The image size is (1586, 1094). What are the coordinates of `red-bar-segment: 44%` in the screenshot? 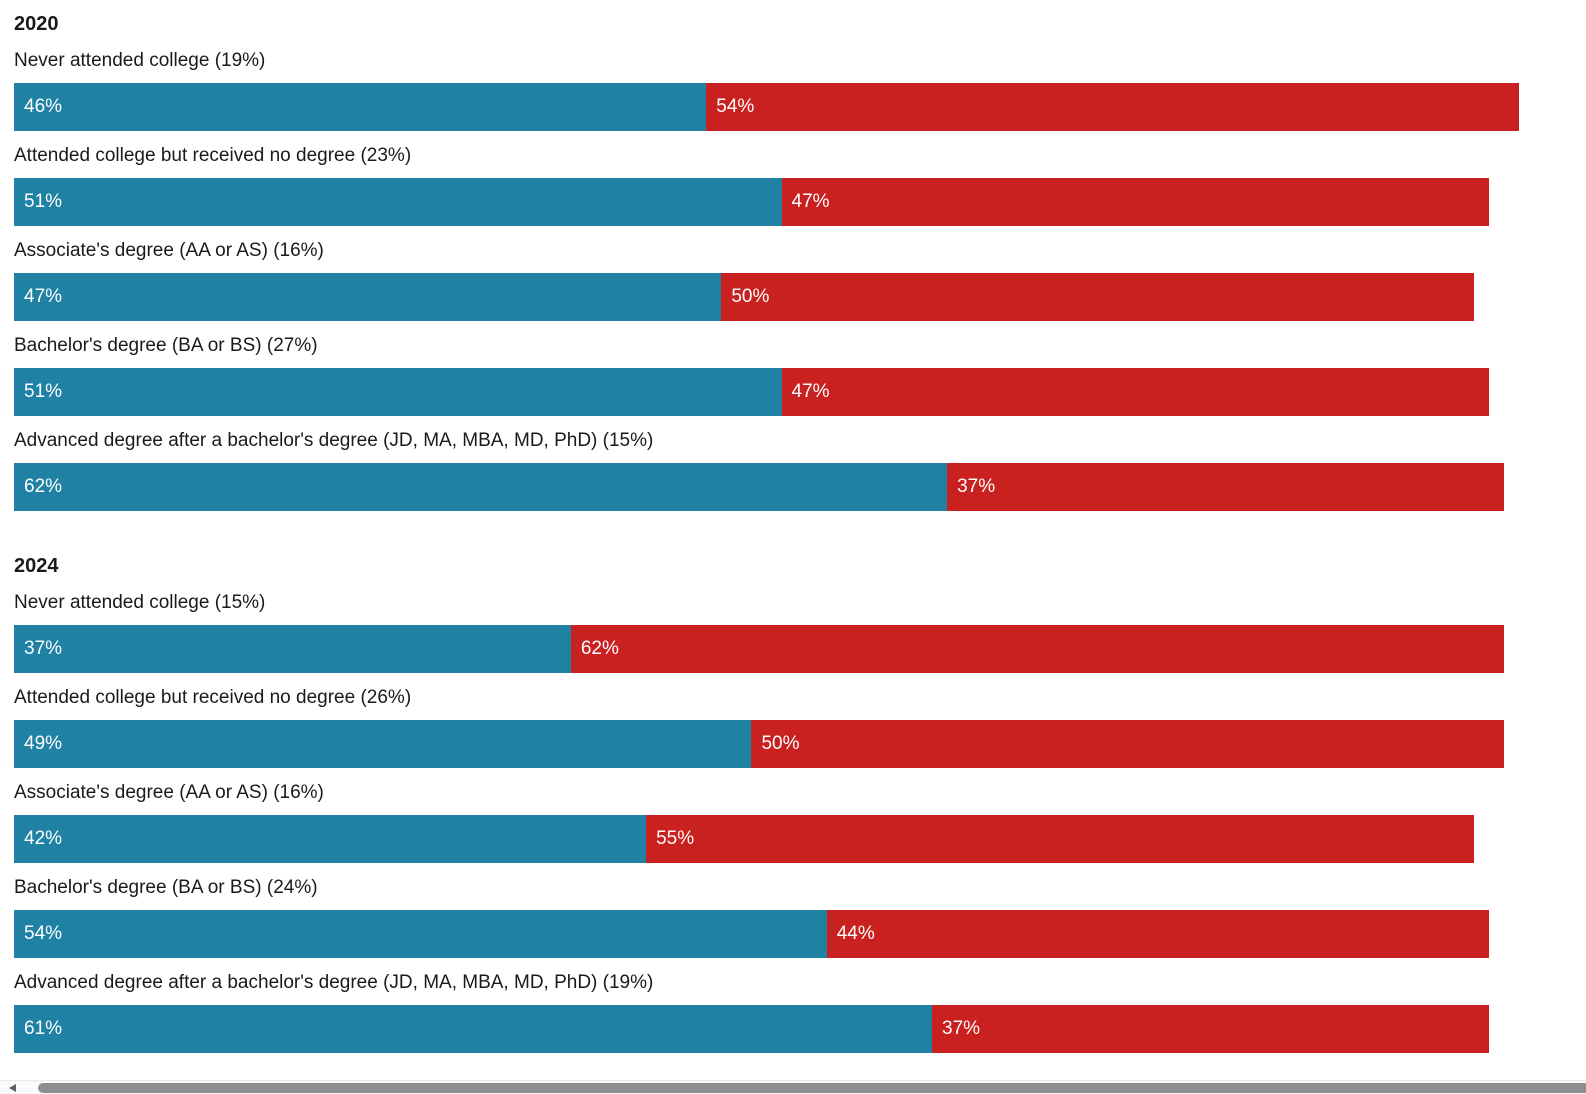 It's located at (1157, 934).